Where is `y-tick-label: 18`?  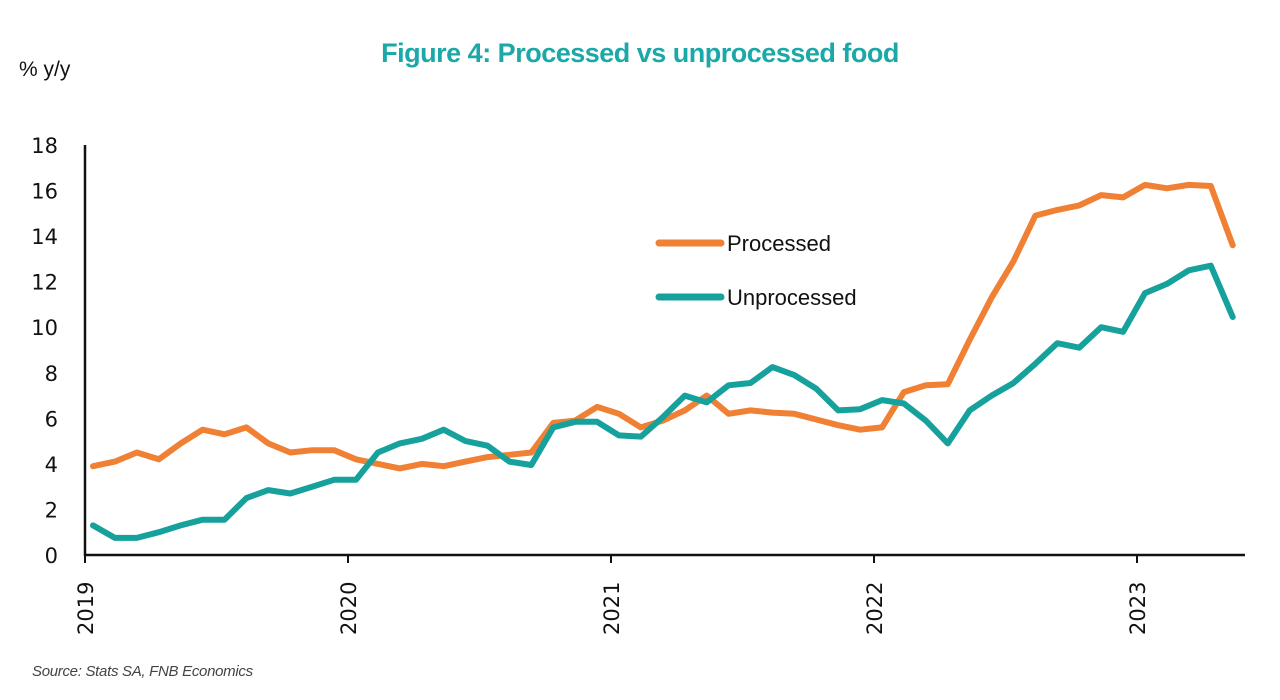 y-tick-label: 18 is located at coordinates (44, 146).